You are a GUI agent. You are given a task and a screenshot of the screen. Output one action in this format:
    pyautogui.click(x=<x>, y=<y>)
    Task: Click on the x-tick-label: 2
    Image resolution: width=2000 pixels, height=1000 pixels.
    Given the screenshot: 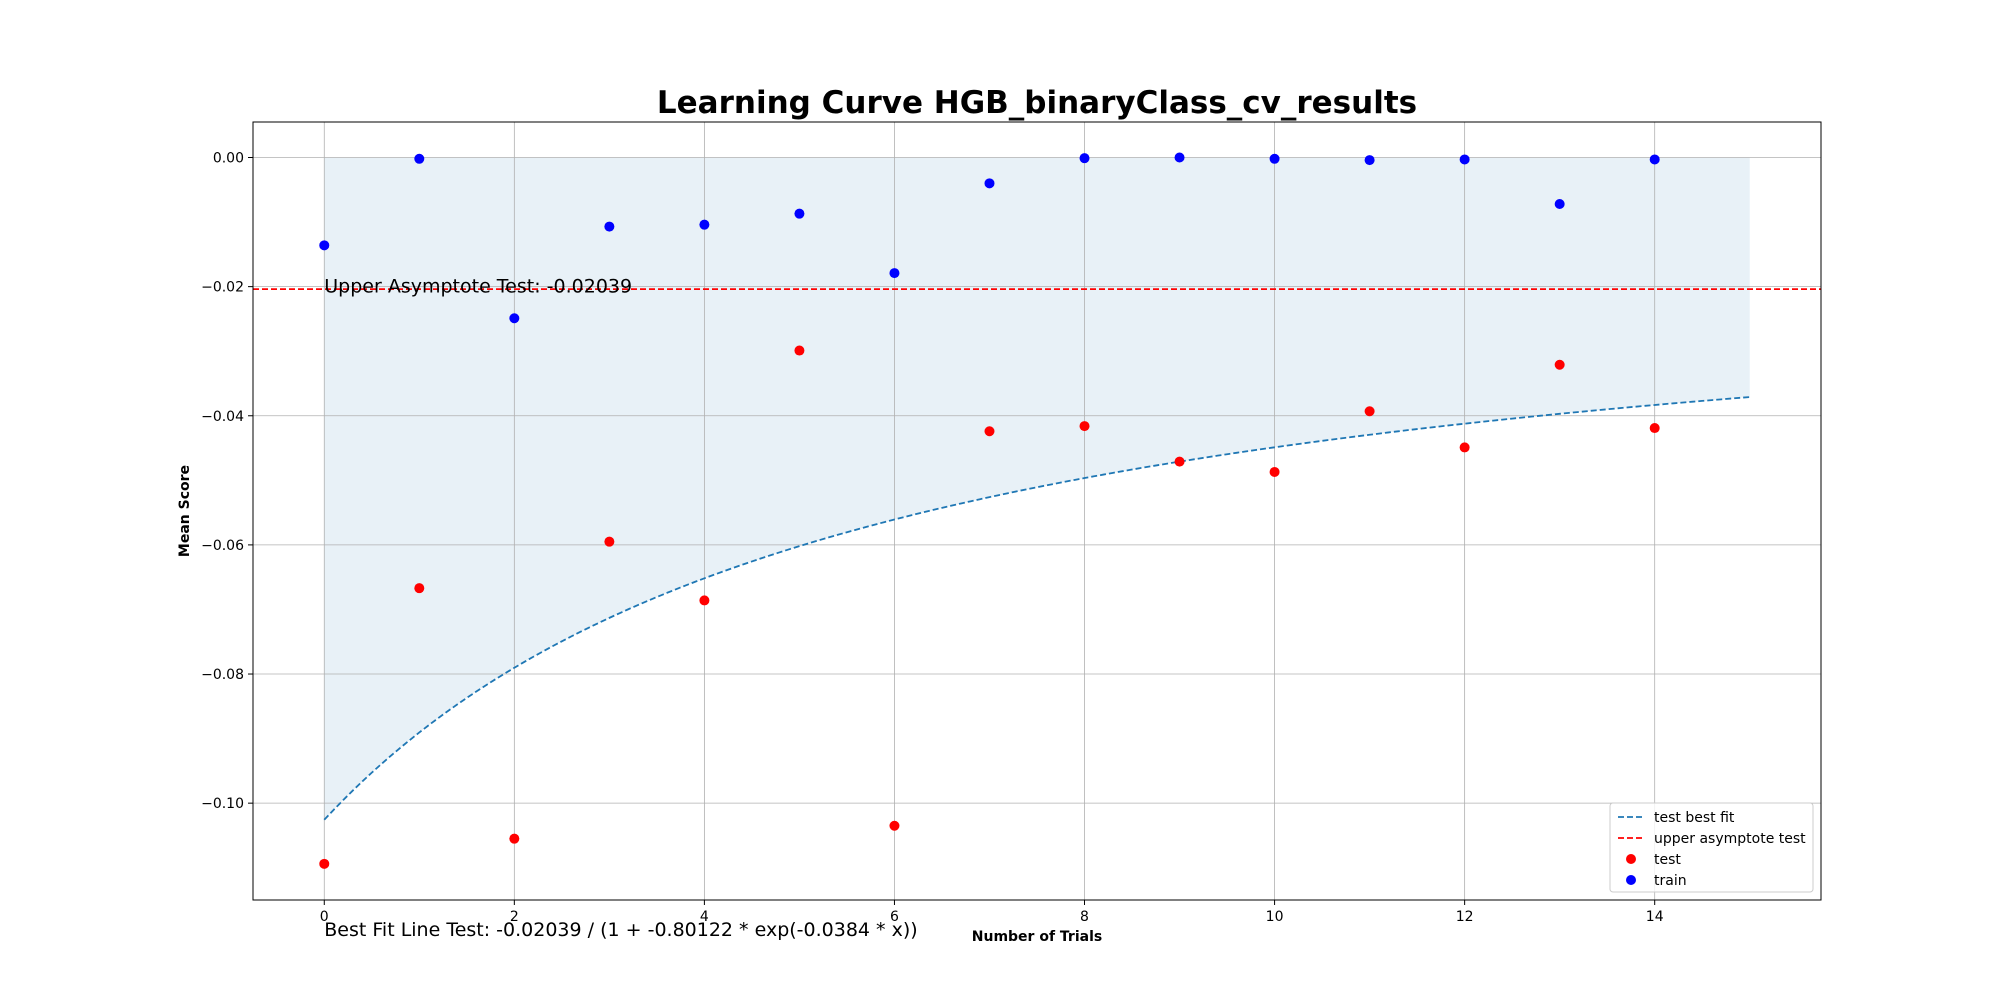 What is the action you would take?
    pyautogui.click(x=514, y=917)
    